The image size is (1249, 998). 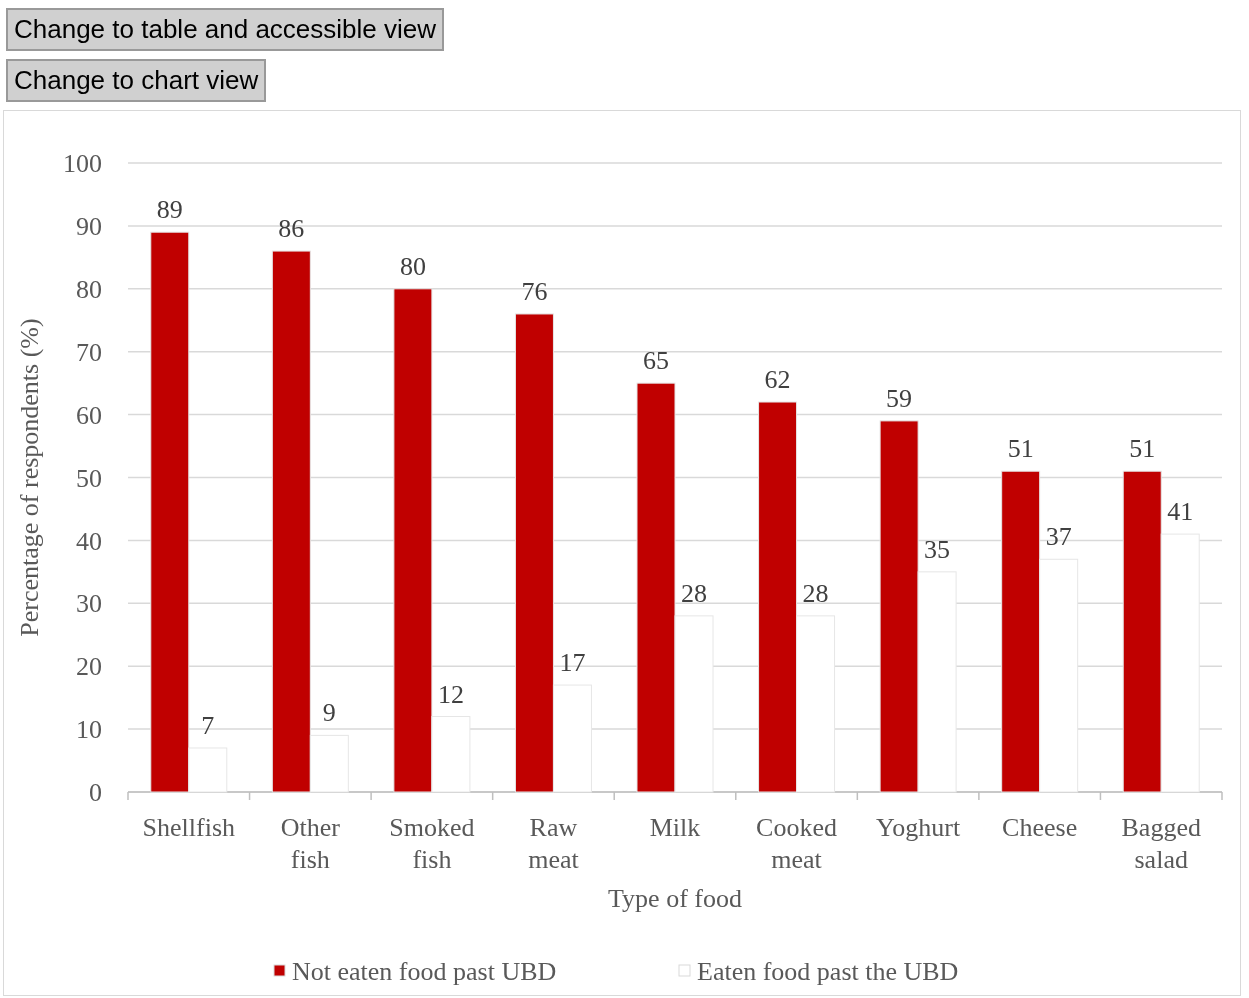 I want to click on x-tick-label: Bagged salad, so click(x=1161, y=843).